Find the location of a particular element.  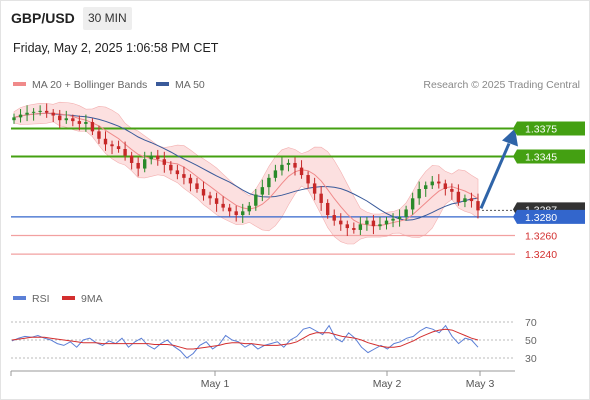

ma50-label: MA 50 is located at coordinates (190, 85).